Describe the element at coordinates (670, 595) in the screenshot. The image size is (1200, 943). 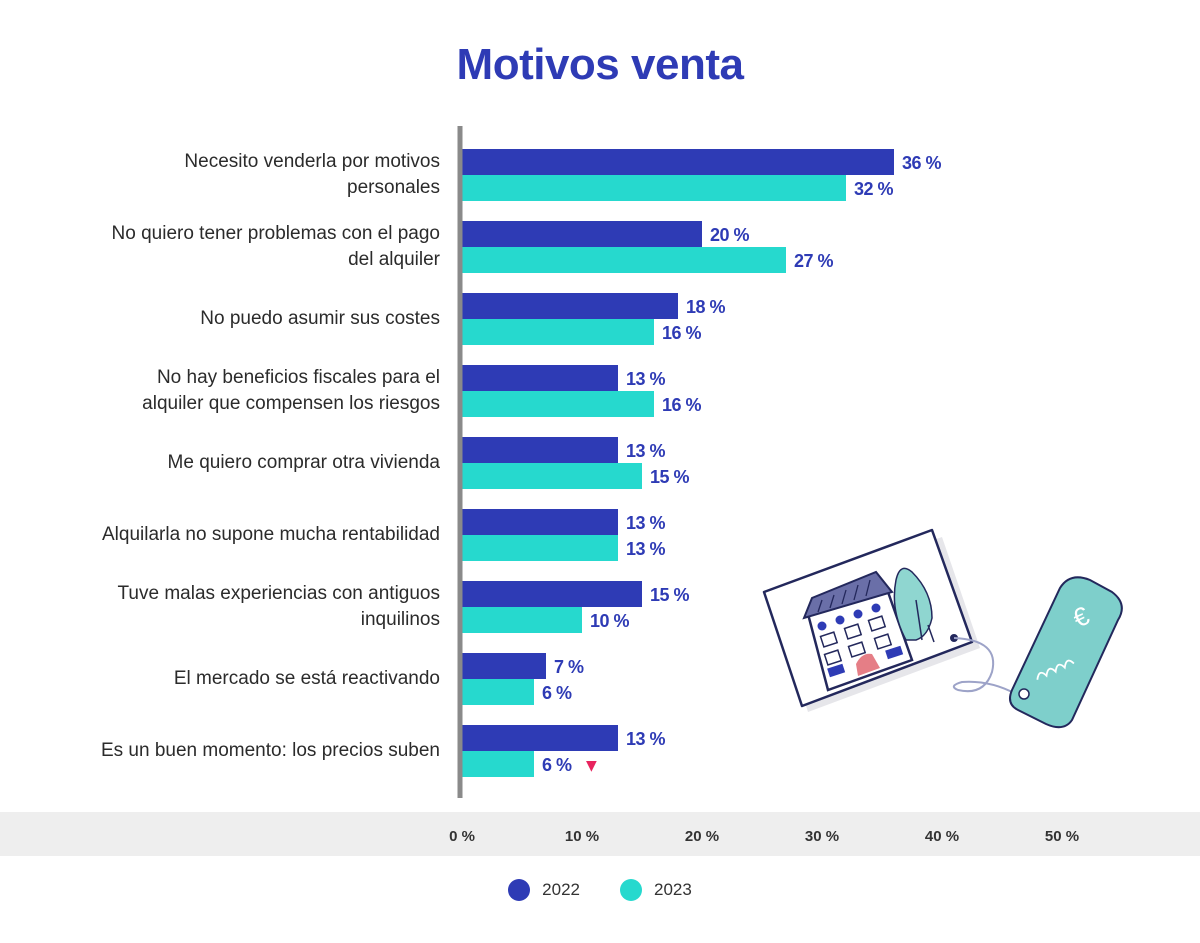
I see `data-label-2022: 15 %` at that location.